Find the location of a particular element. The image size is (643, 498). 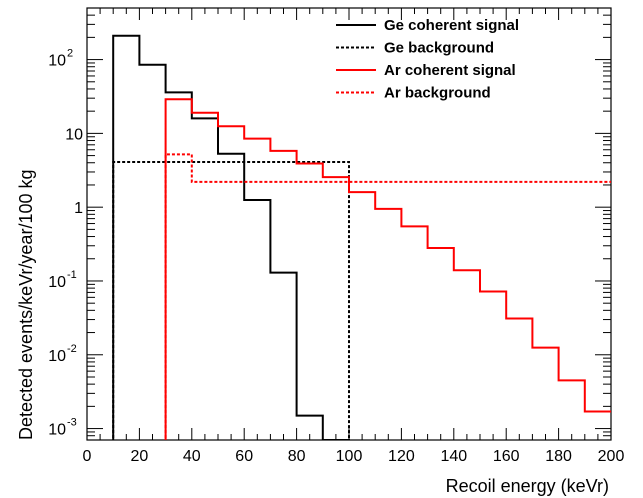

x-tick-label: 180 is located at coordinates (558, 456).